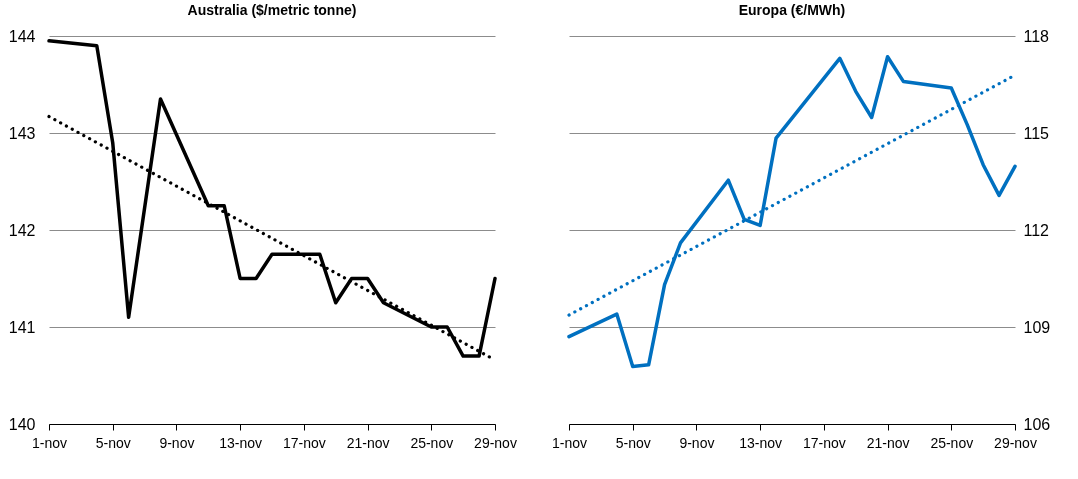 Image resolution: width=1078 pixels, height=479 pixels. Describe the element at coordinates (1037, 327) in the screenshot. I see `y2-tick-label: 109` at that location.